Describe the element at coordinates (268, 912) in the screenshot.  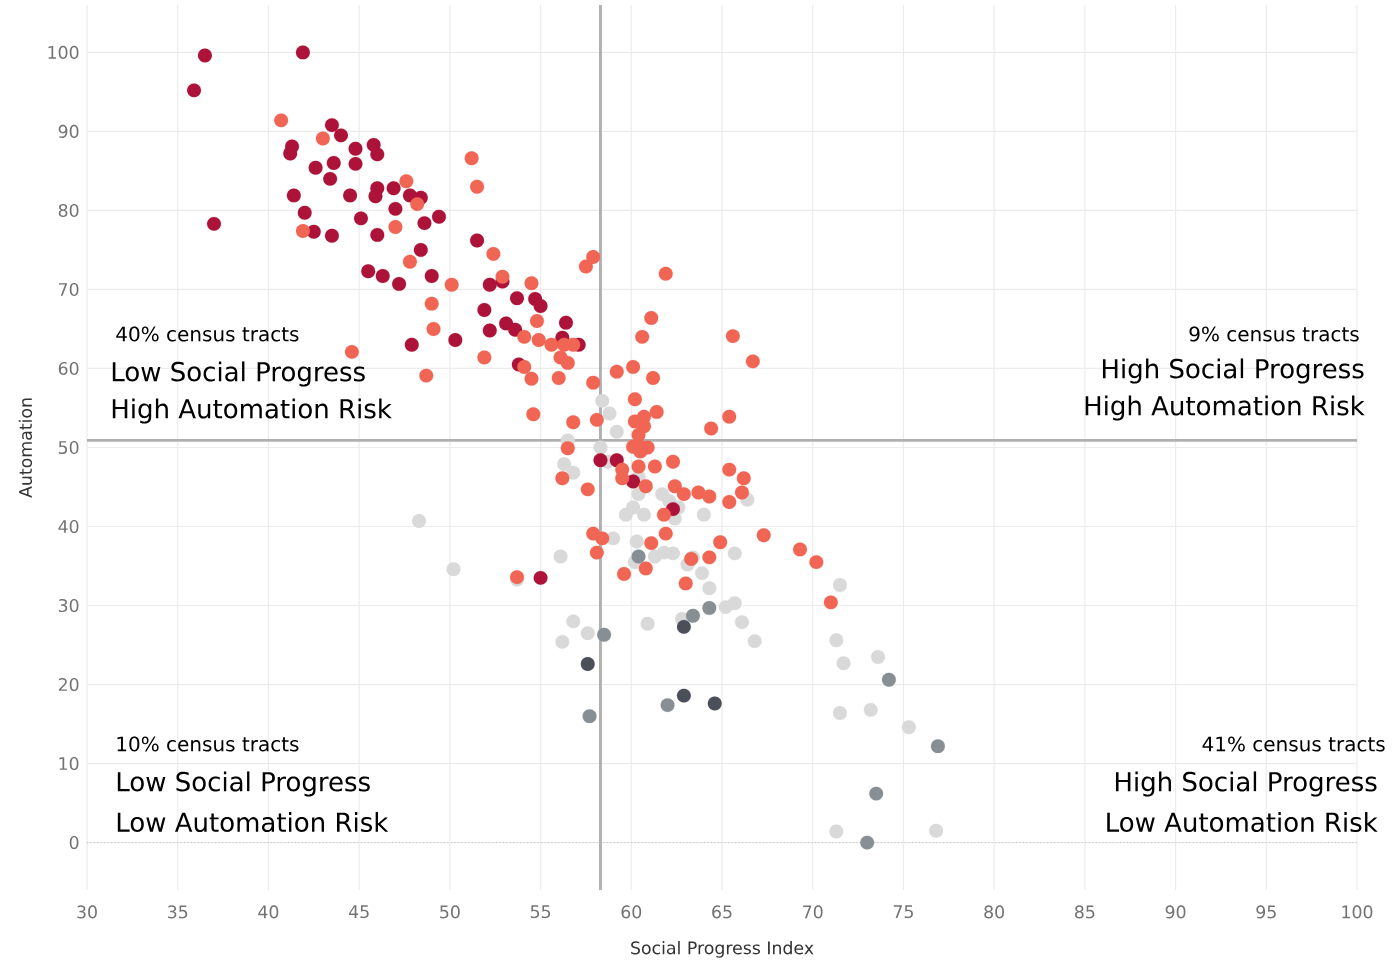
I see `x-tick-label: 40` at that location.